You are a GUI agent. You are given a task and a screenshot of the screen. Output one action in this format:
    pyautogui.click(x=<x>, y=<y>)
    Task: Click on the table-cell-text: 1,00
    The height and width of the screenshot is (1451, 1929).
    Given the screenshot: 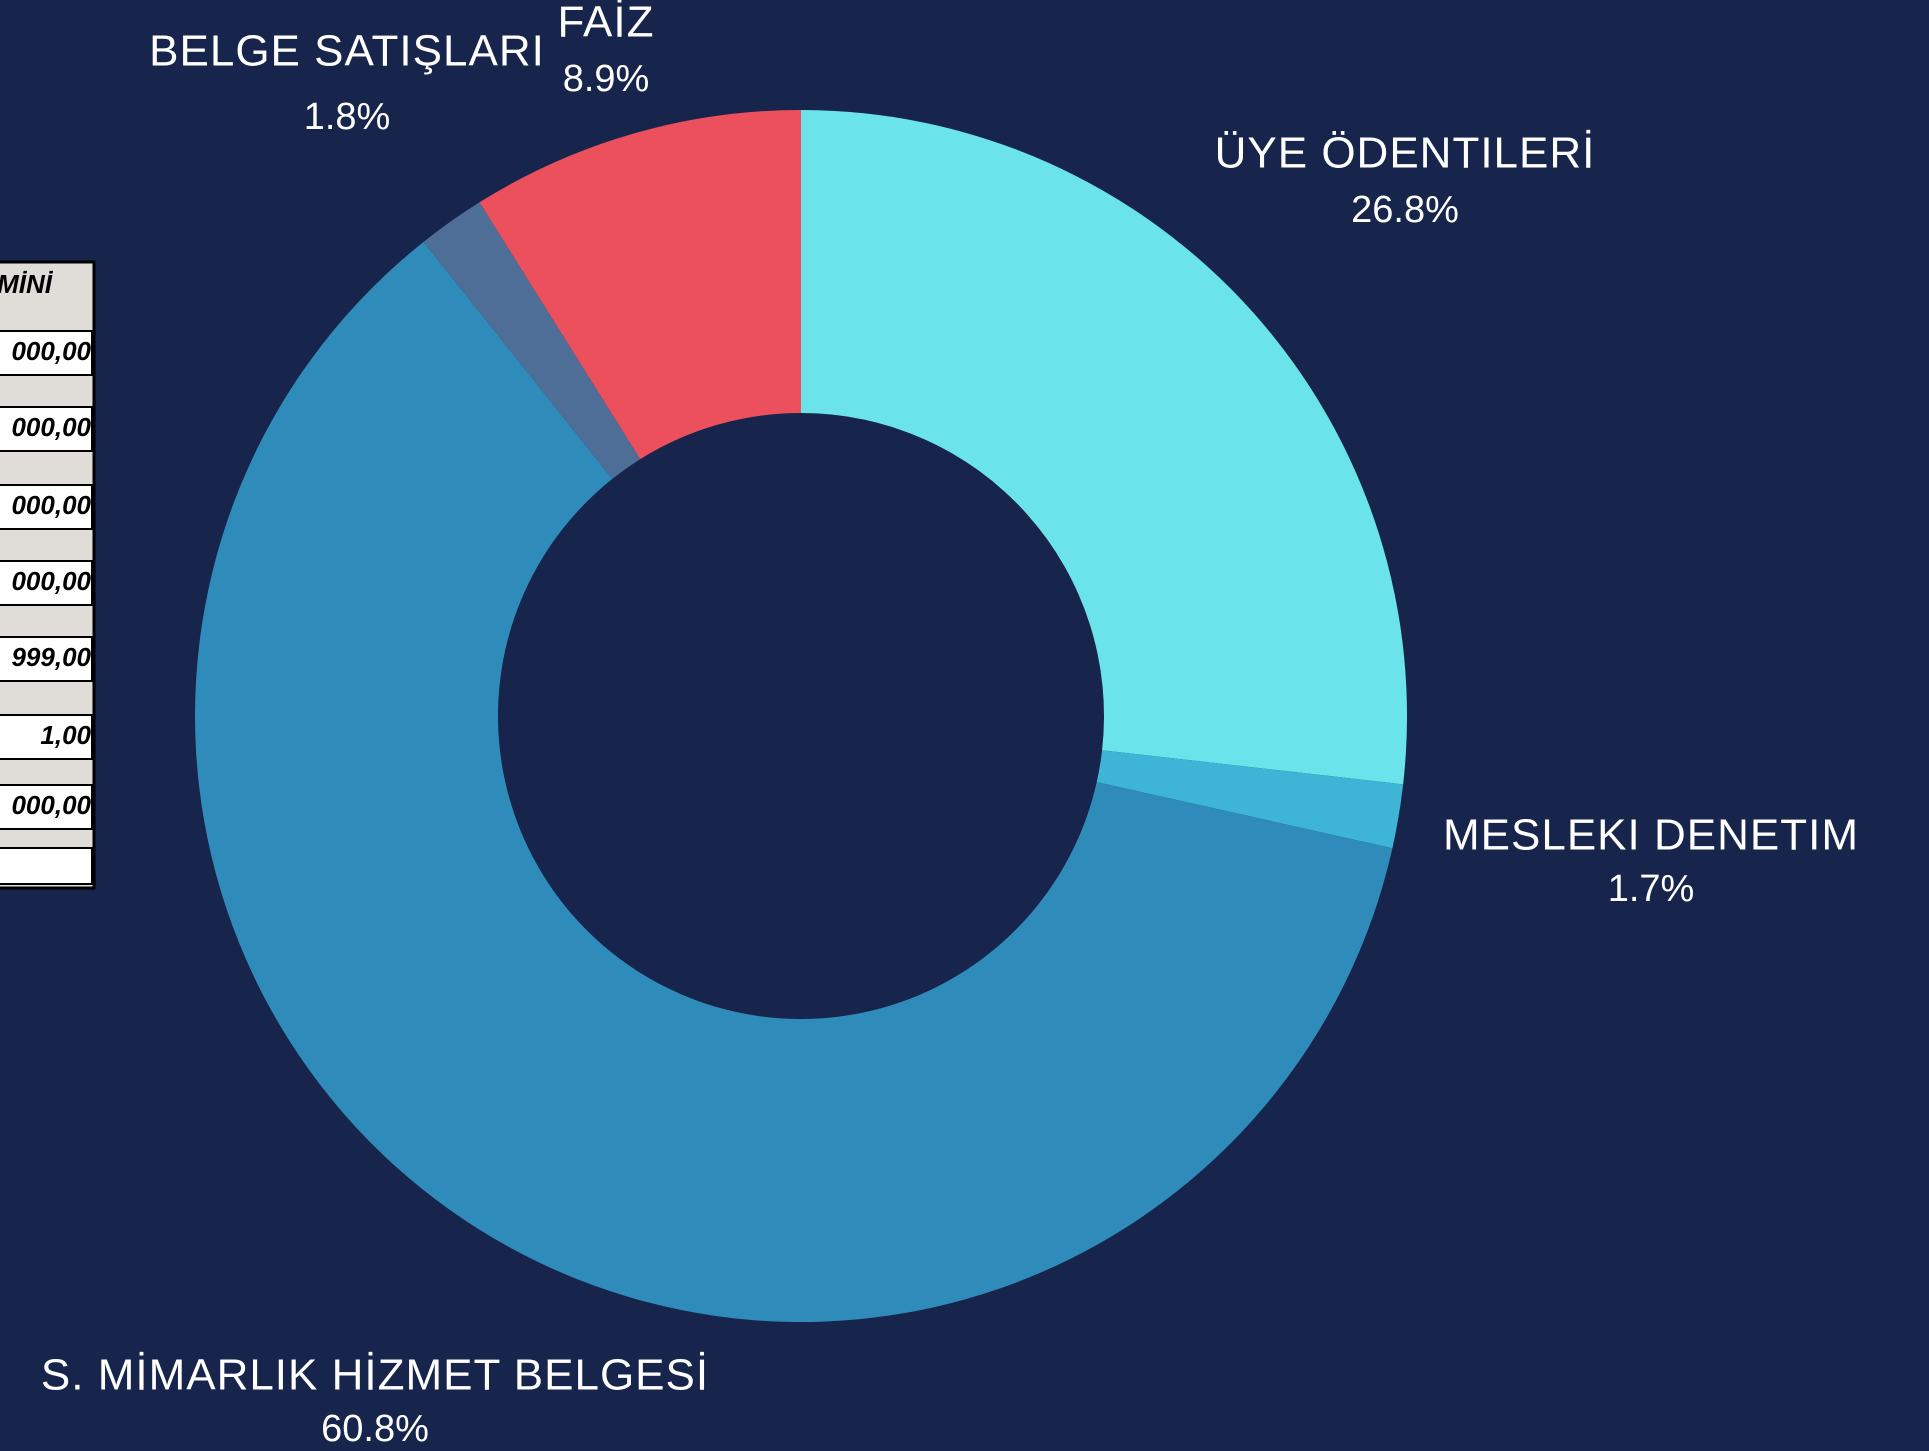 What is the action you would take?
    pyautogui.click(x=65, y=735)
    